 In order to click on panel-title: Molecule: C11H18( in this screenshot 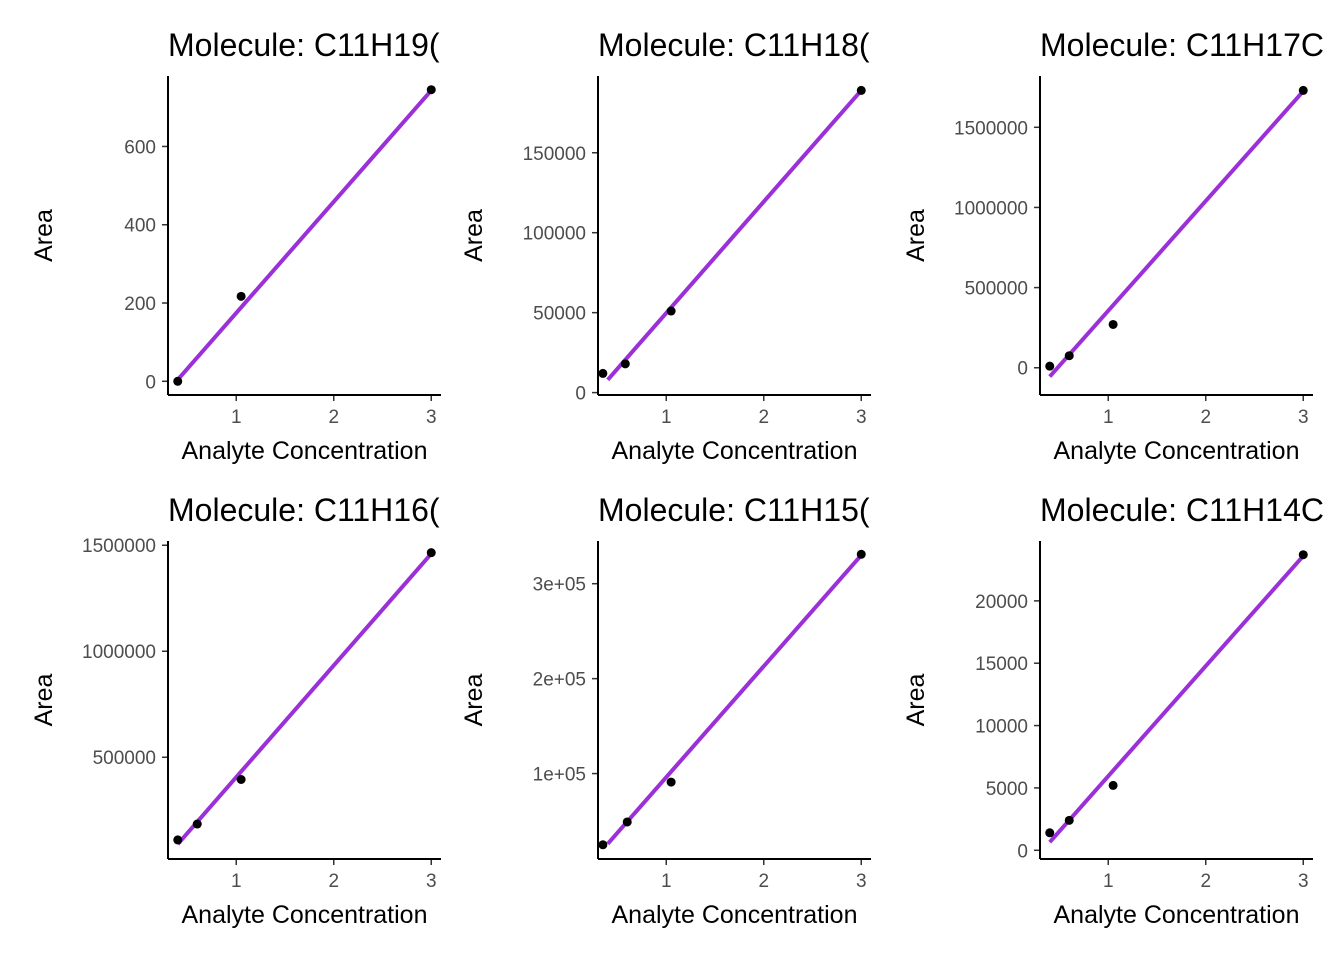, I will do `click(734, 45)`.